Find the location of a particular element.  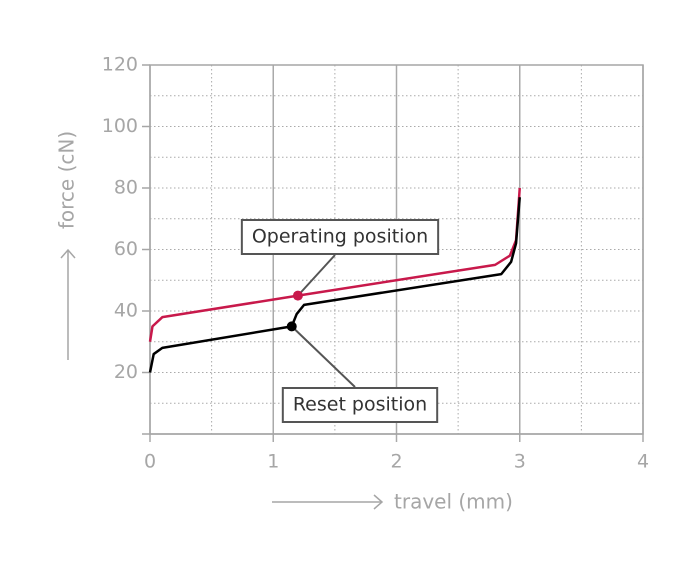

y-label: force (cN) is located at coordinates (67, 180).